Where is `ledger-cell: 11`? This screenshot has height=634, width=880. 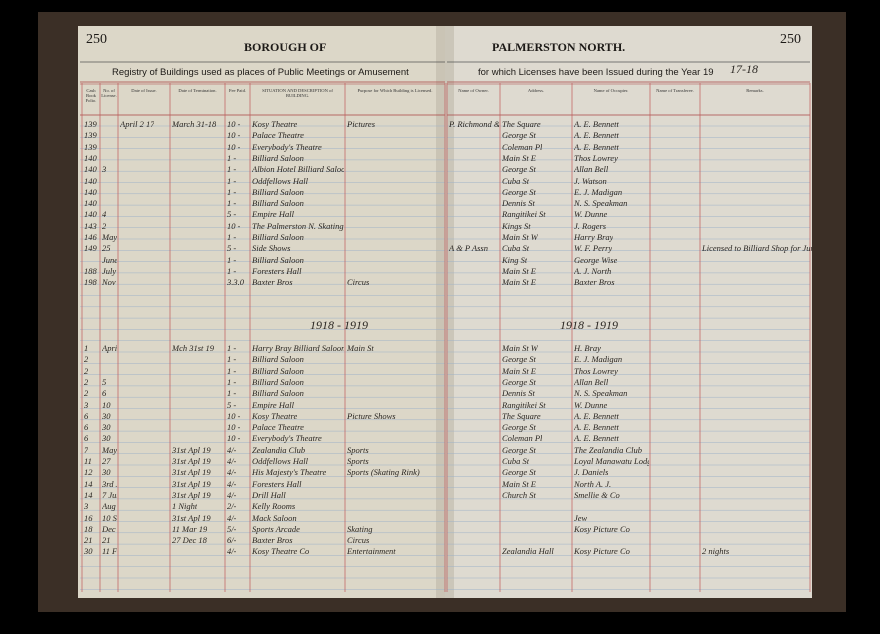 ledger-cell: 11 is located at coordinates (88, 461).